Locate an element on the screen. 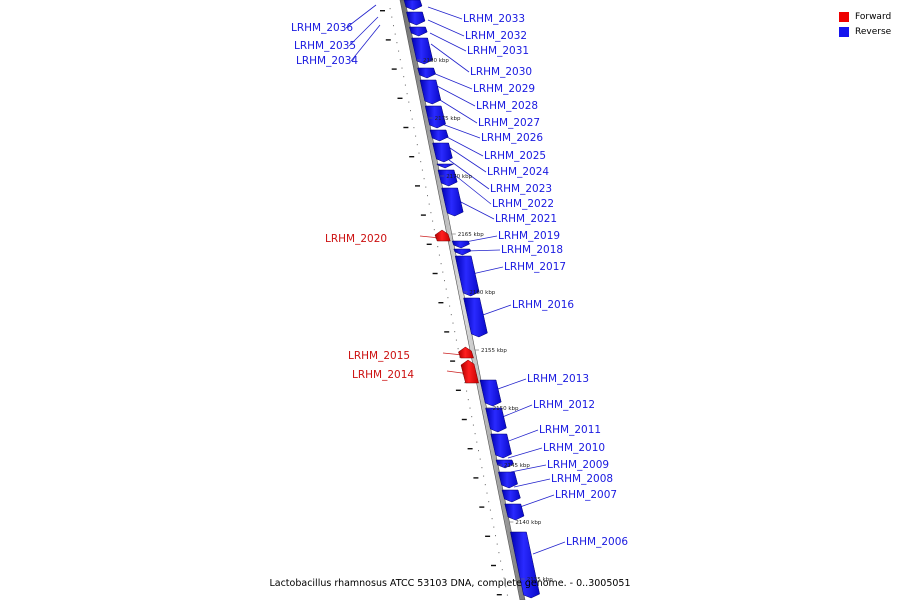 The height and width of the screenshot is (600, 900). tick-label: 2165 kbp is located at coordinates (471, 235).